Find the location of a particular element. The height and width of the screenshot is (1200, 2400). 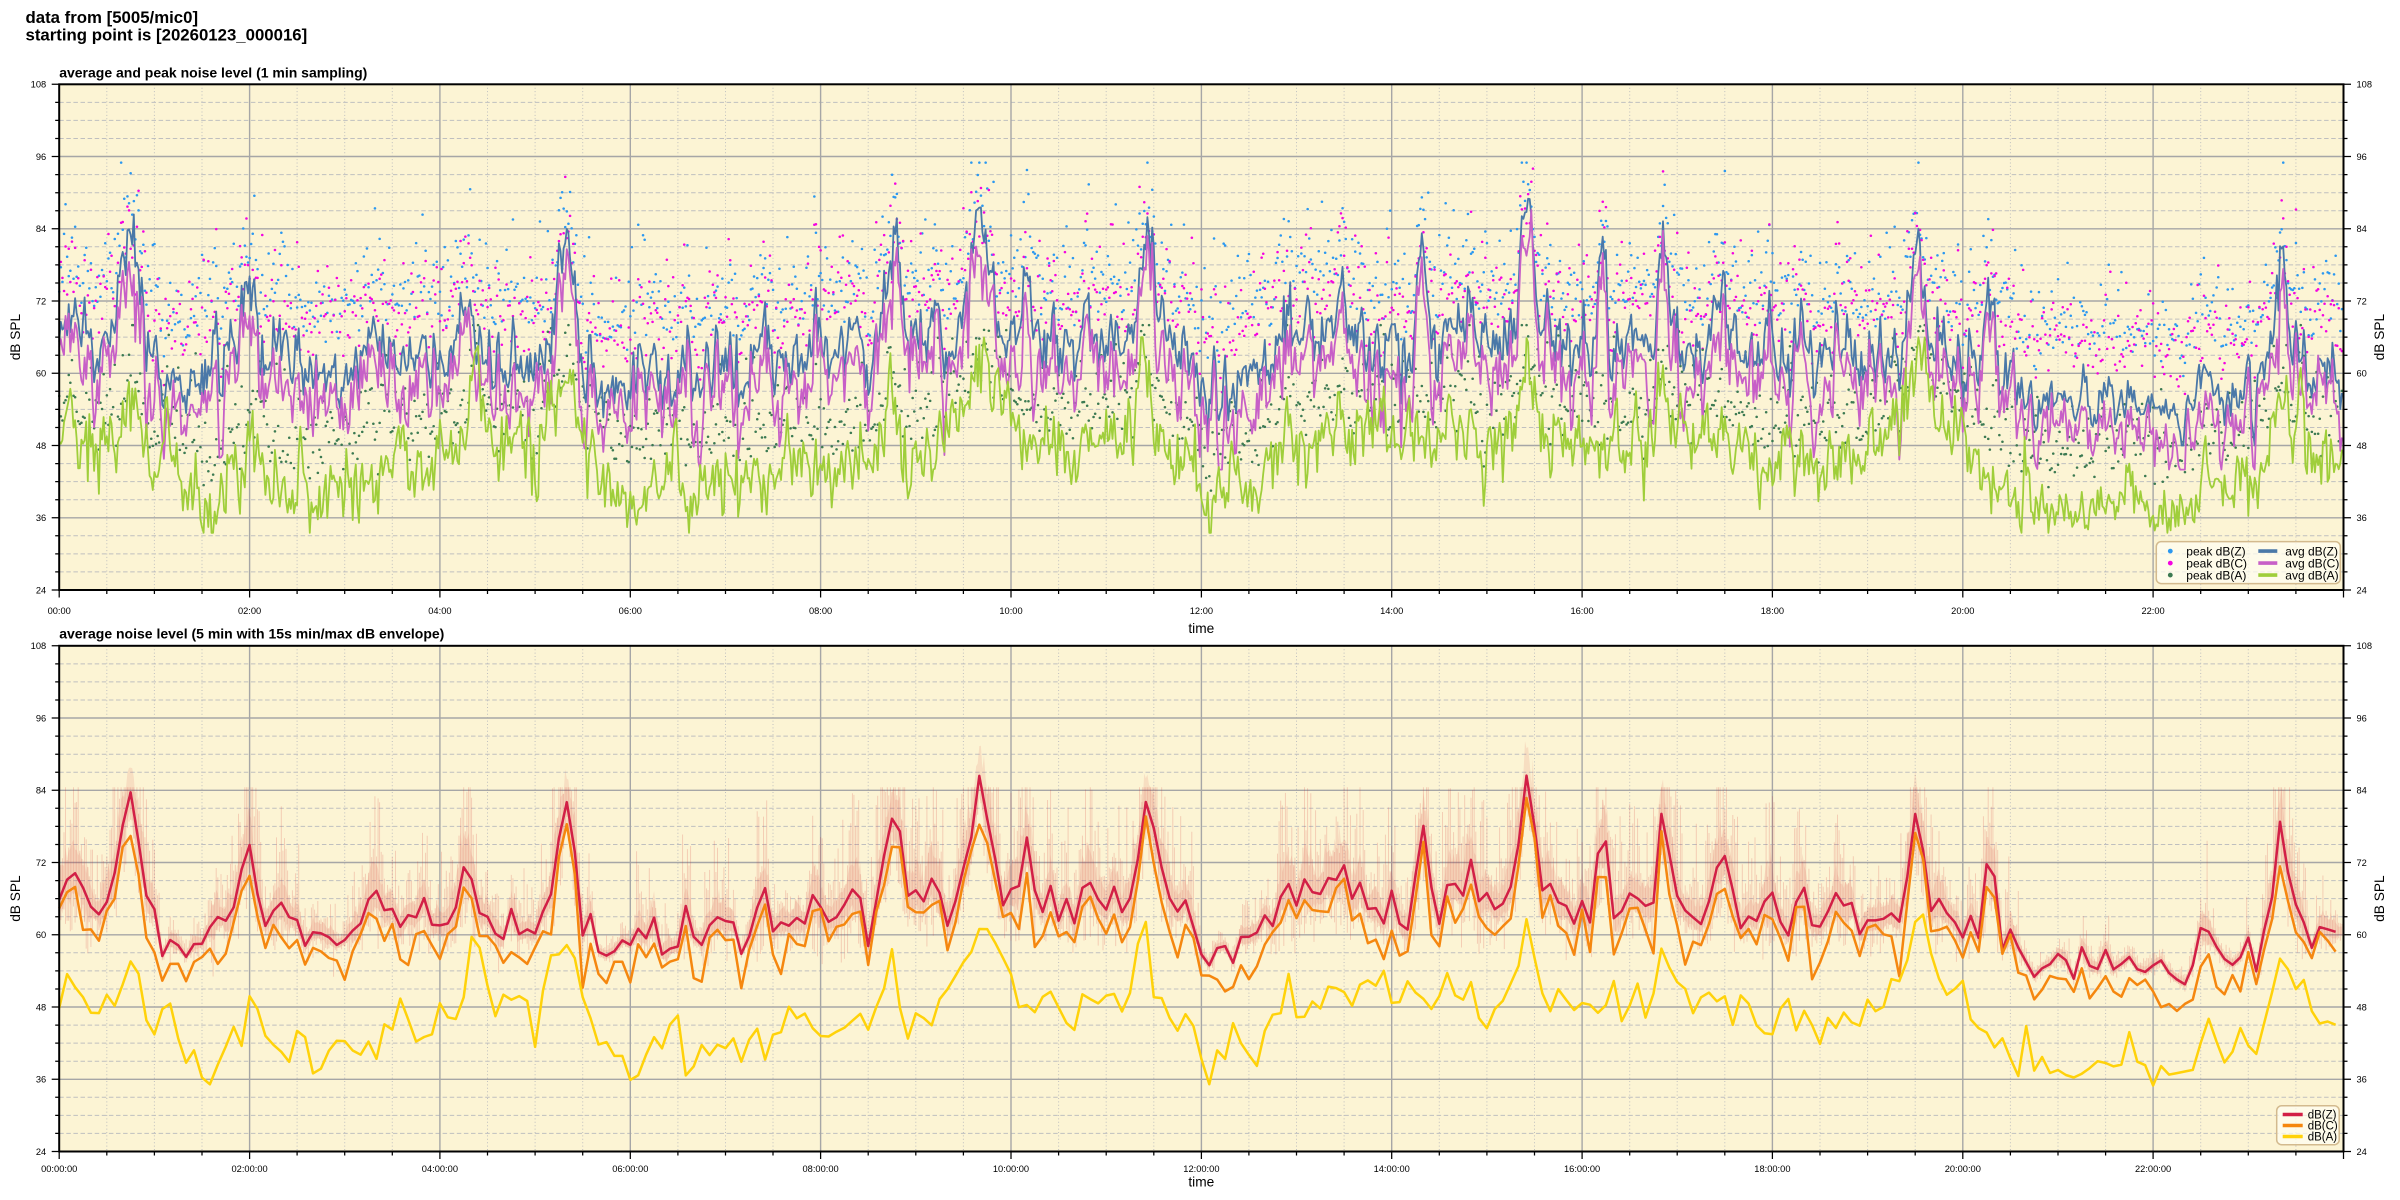

svg-text: 14:00 is located at coordinates (1391, 611).